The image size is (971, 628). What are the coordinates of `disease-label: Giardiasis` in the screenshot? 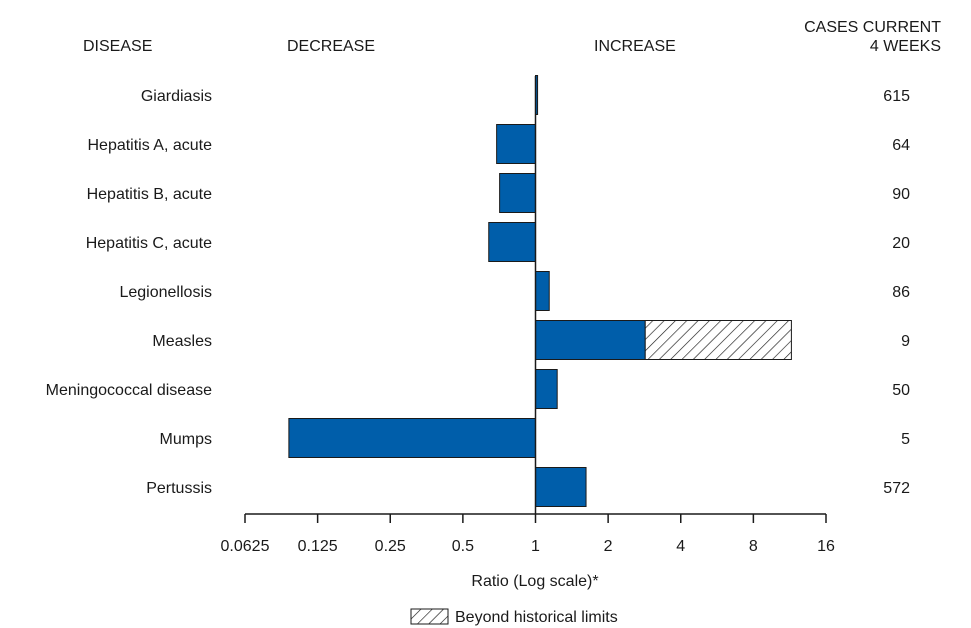 It's located at (176, 96).